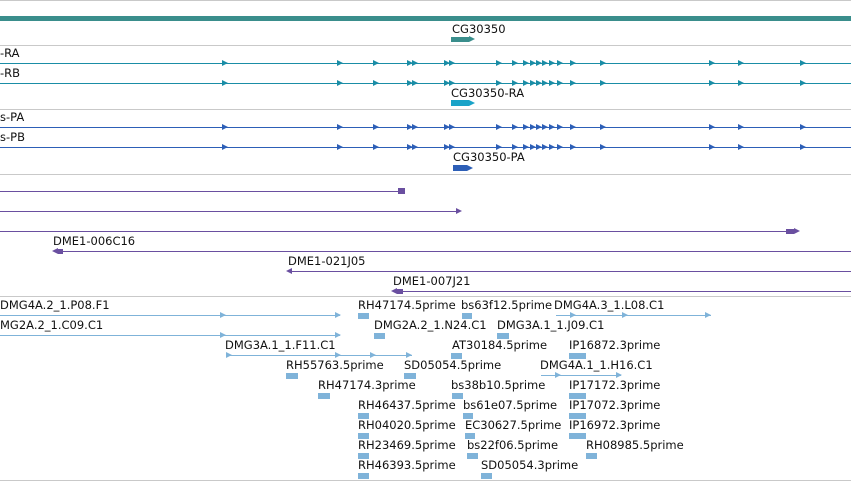 This screenshot has height=481, width=851. I want to click on est-label: DMG4A.1_1.H16.C1, so click(596, 365).